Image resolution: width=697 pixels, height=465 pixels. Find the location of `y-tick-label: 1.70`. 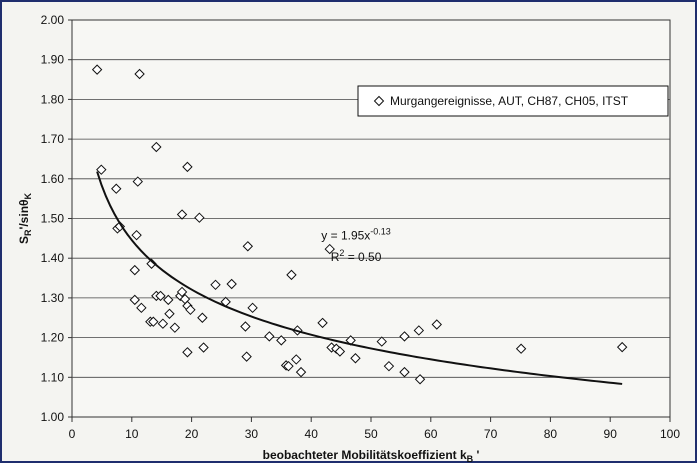

y-tick-label: 1.70 is located at coordinates (53, 139).